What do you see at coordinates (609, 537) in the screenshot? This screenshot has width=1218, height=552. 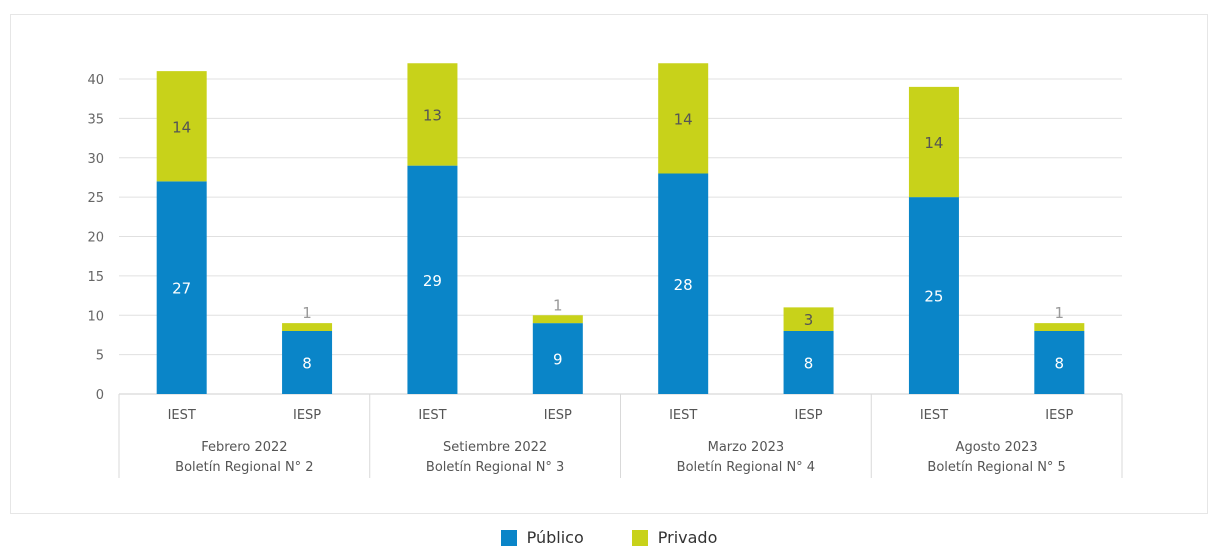 I see `legend: Público Privado` at bounding box center [609, 537].